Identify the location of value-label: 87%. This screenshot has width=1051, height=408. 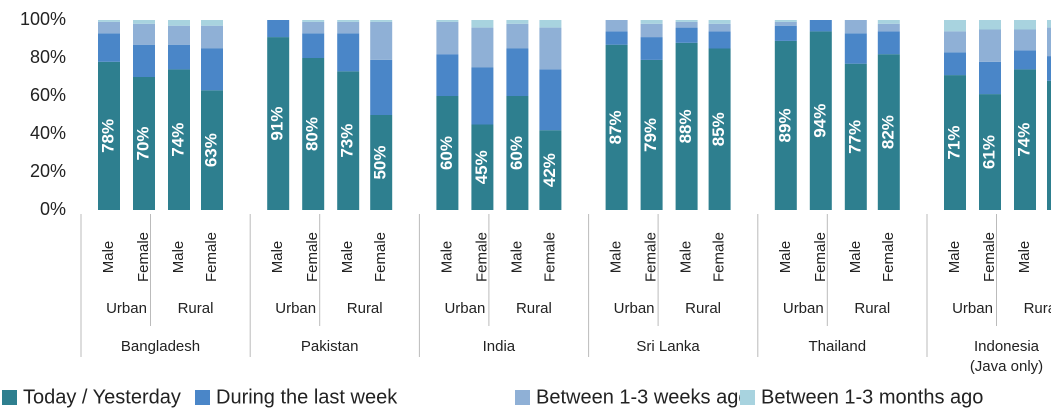
(615, 127).